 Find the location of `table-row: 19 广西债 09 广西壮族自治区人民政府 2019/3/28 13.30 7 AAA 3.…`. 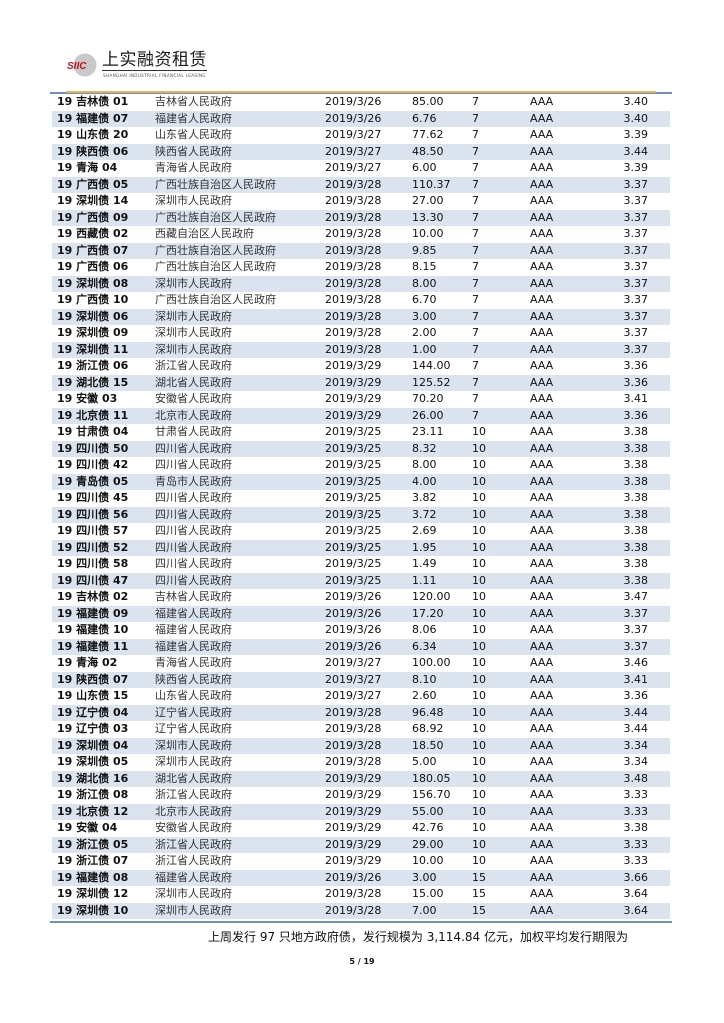

table-row: 19 广西债 09 广西壮族自治区人民政府 2019/3/28 13.30 7 AAA 3.… is located at coordinates (361, 217).